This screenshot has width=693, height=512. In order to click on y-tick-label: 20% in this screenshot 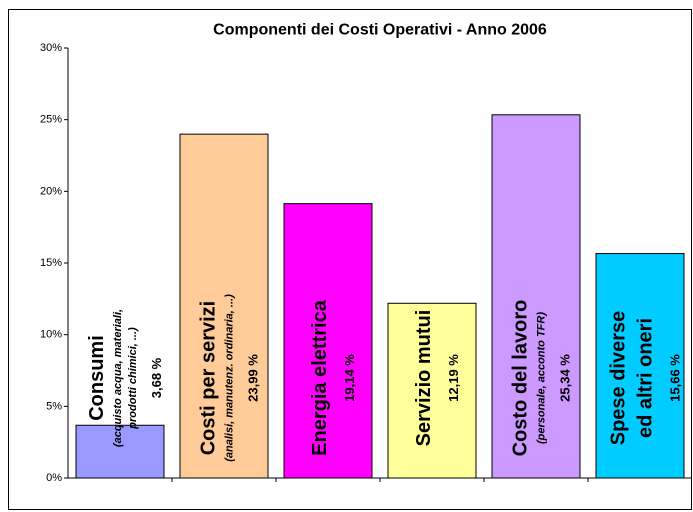, I will do `click(51, 191)`.